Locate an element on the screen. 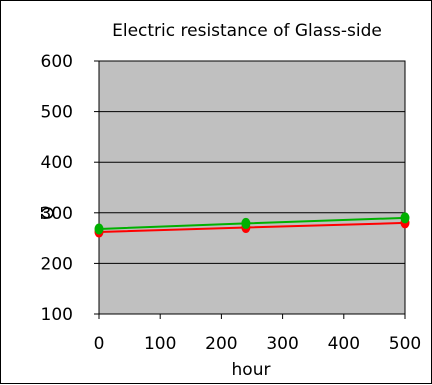 The height and width of the screenshot is (385, 432). x-tick-label: 500 is located at coordinates (405, 344).